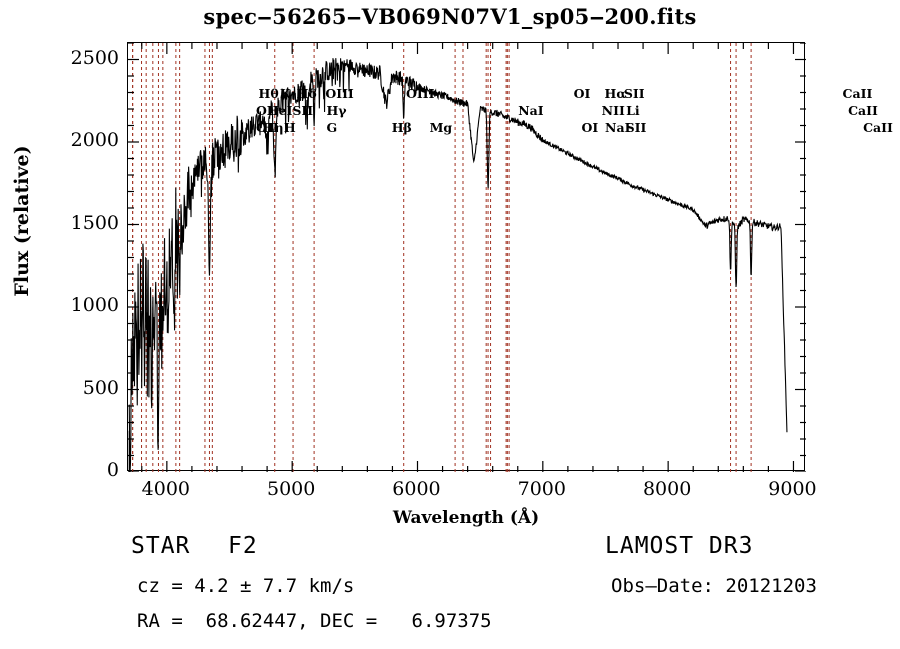 Image resolution: width=900 pixels, height=649 pixels. Describe the element at coordinates (243, 546) in the screenshot. I see `spectral-class: F2` at that location.